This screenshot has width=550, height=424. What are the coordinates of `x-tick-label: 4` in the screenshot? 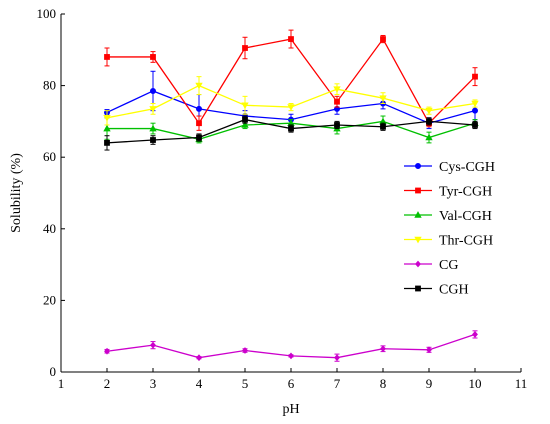 It's located at (199, 383).